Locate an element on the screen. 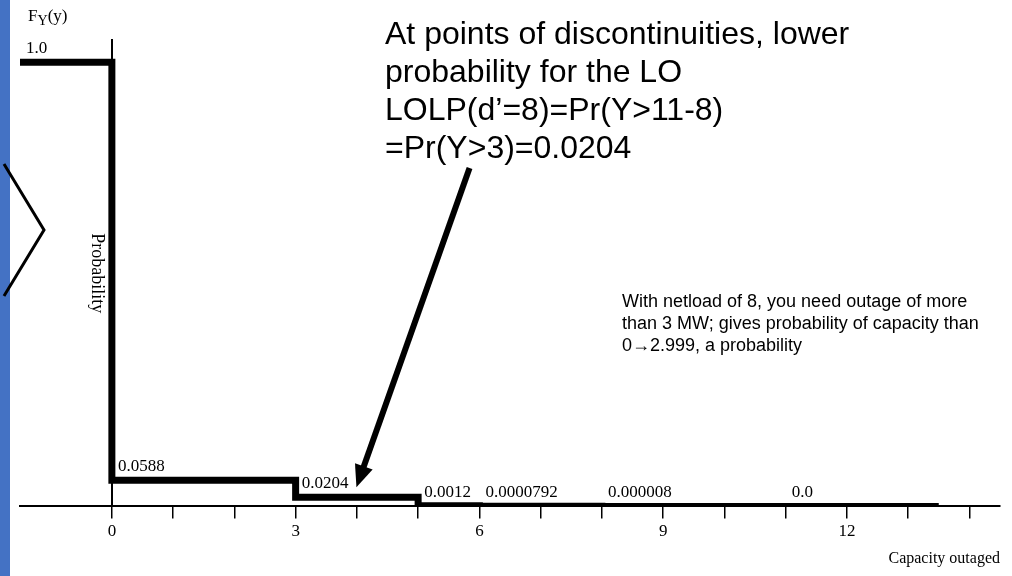  chart-title: F$_{Y}$(y) is located at coordinates (48, 18).